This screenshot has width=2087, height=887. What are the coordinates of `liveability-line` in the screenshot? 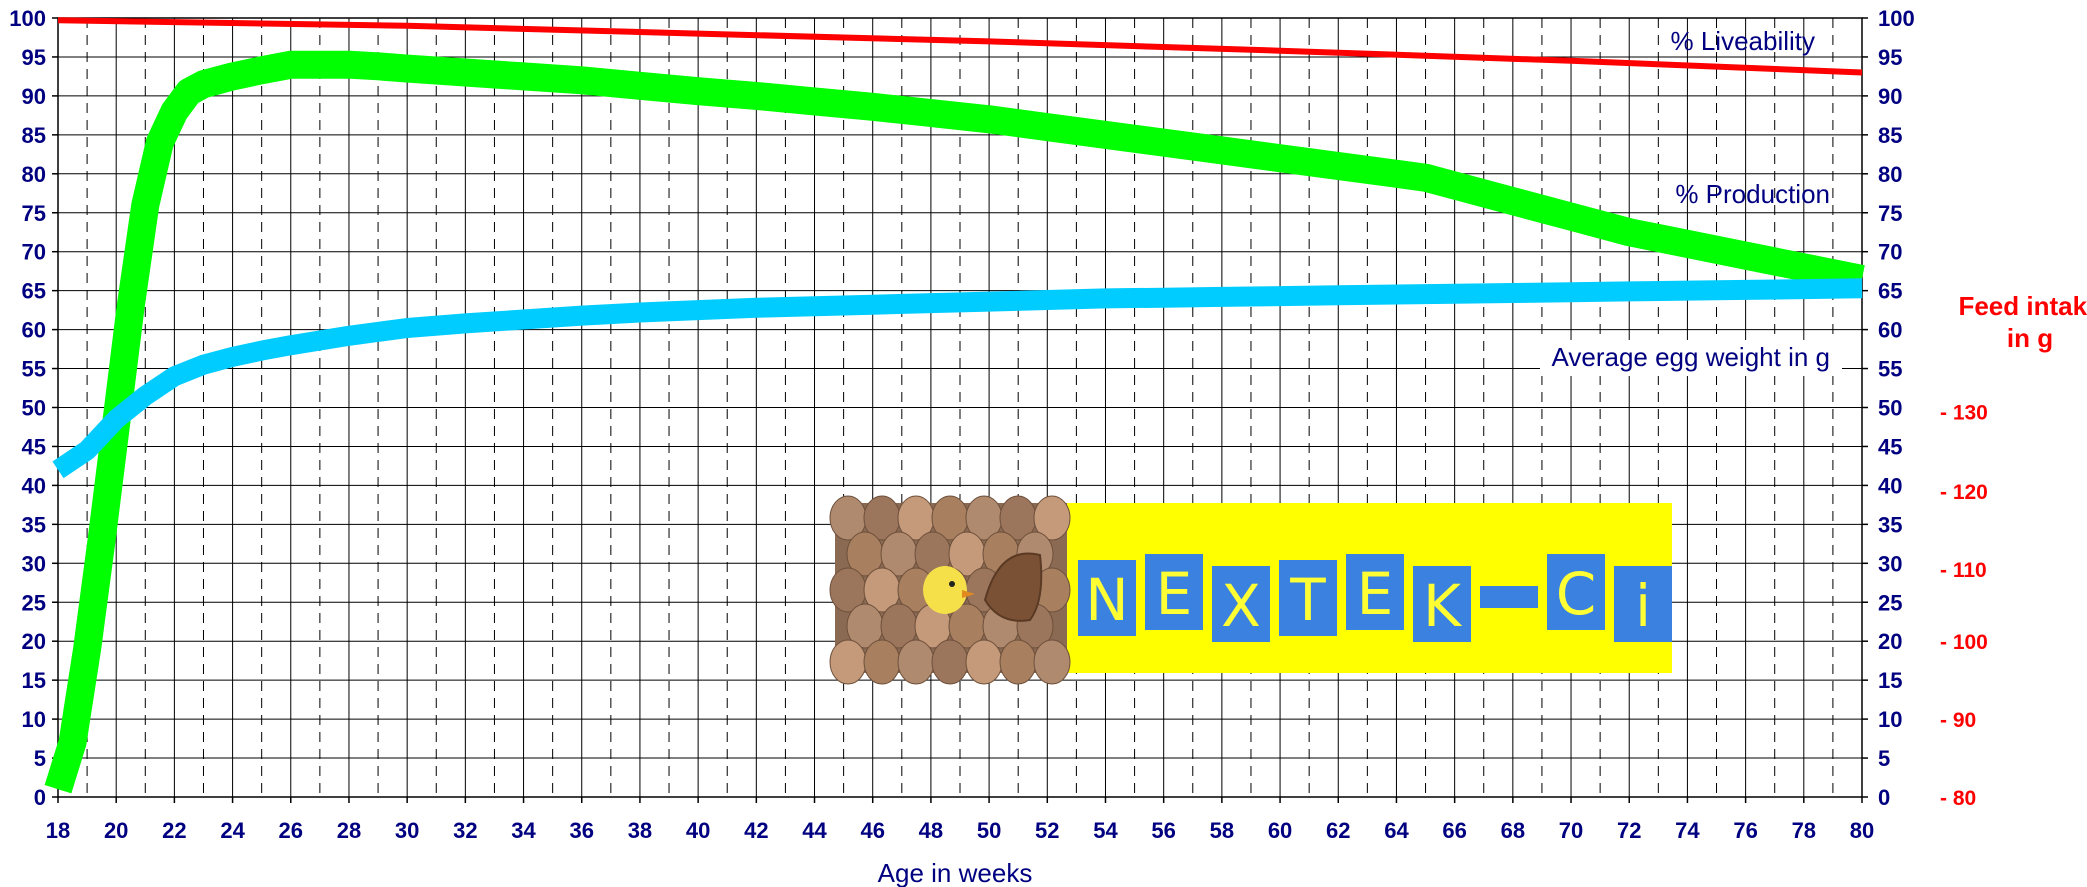 It's located at (960, 46).